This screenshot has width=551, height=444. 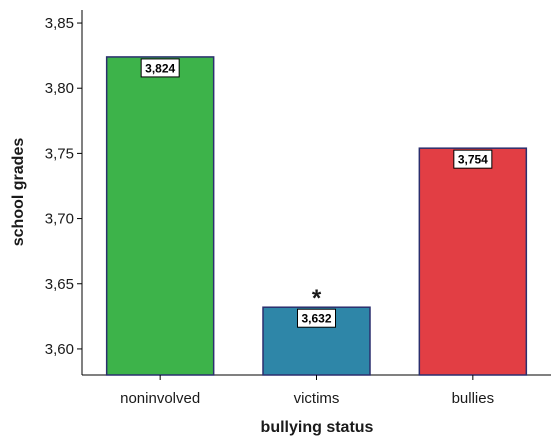 I want to click on y-tick-label: 3,60, so click(x=59, y=349).